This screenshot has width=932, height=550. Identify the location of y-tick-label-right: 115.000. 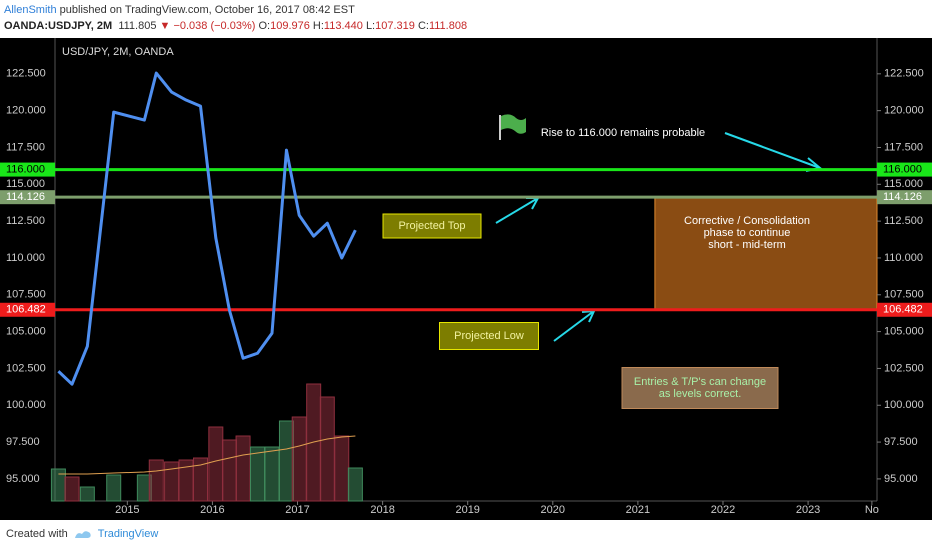
(903, 184).